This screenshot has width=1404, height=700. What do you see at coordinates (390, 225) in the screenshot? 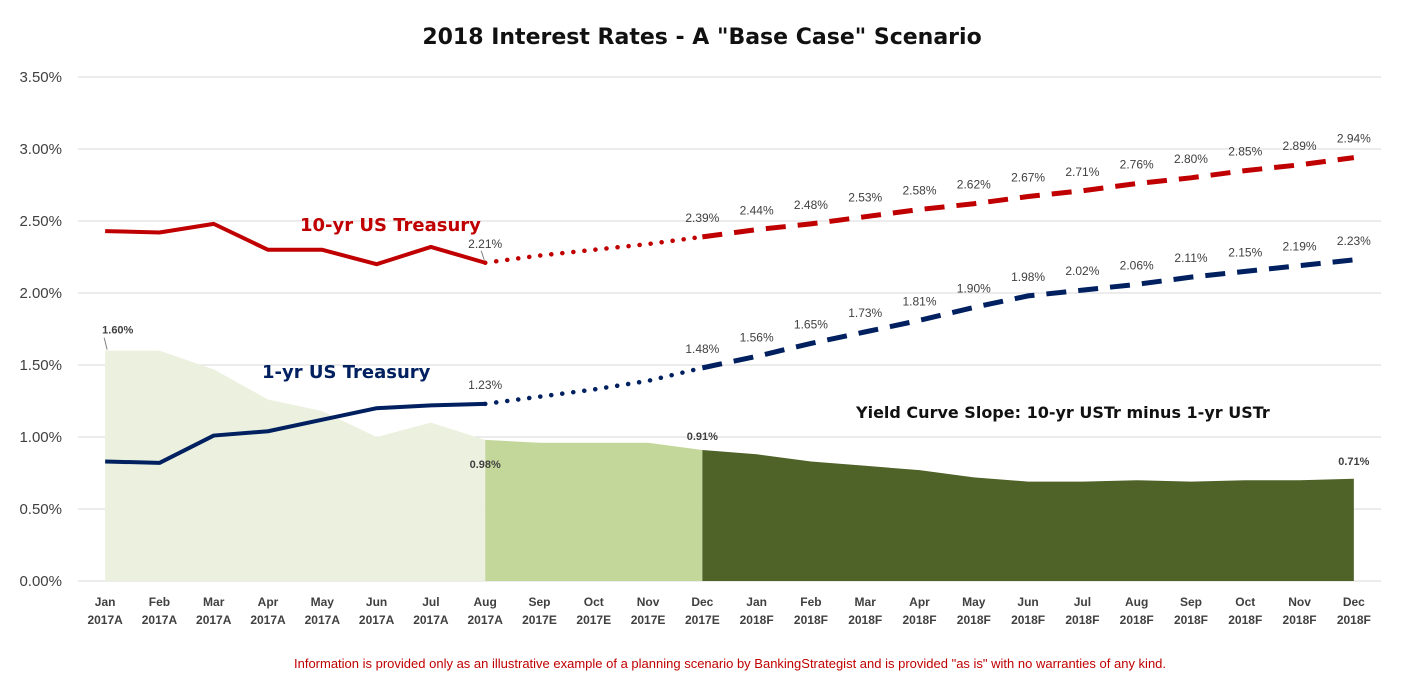
I see `legend-10yr-treasury: 10-yr US Treasury` at bounding box center [390, 225].